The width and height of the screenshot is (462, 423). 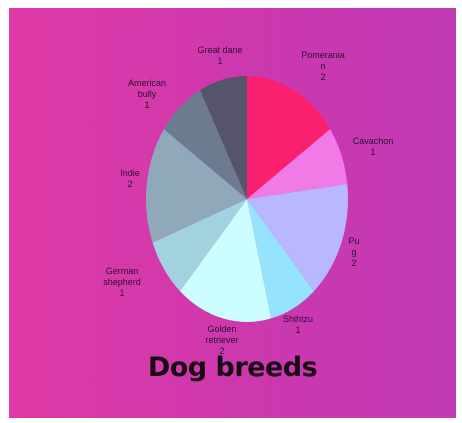 I want to click on slice-label-6: Indie 2, so click(x=130, y=178).